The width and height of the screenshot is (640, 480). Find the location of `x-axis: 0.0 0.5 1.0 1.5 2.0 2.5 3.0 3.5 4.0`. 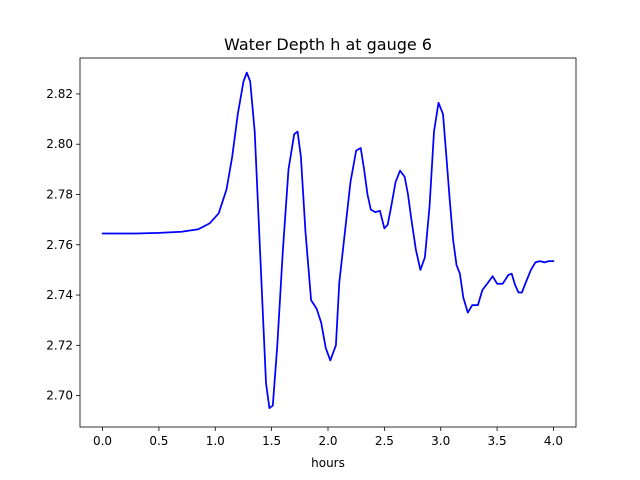

x-axis: 0.0 0.5 1.0 1.5 2.0 2.5 3.0 3.5 4.0 is located at coordinates (328, 437).